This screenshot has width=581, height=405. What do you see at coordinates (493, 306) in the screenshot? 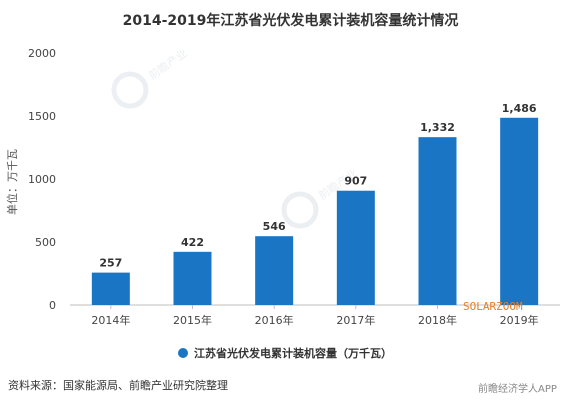
I see `watermark-solarzoom: SOLARZOOM` at bounding box center [493, 306].